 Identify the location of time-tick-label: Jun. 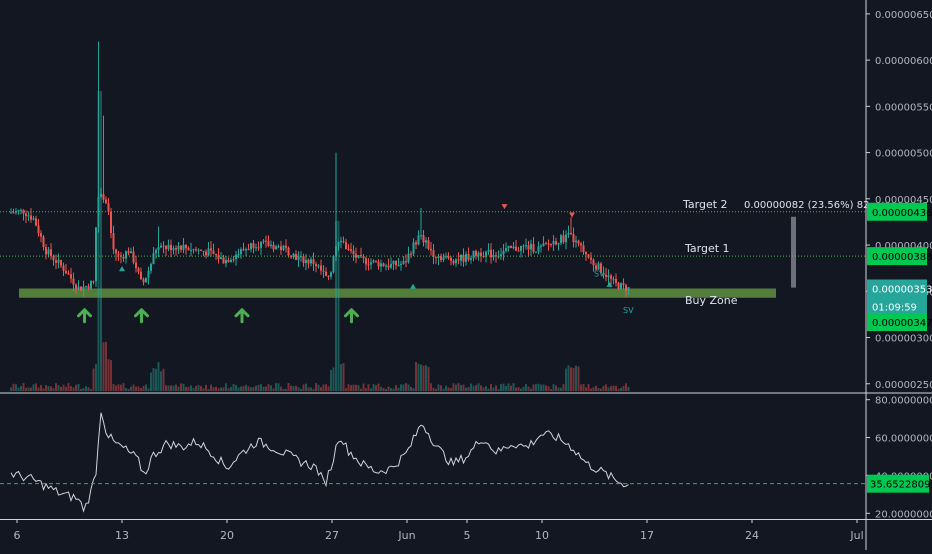
(406, 535).